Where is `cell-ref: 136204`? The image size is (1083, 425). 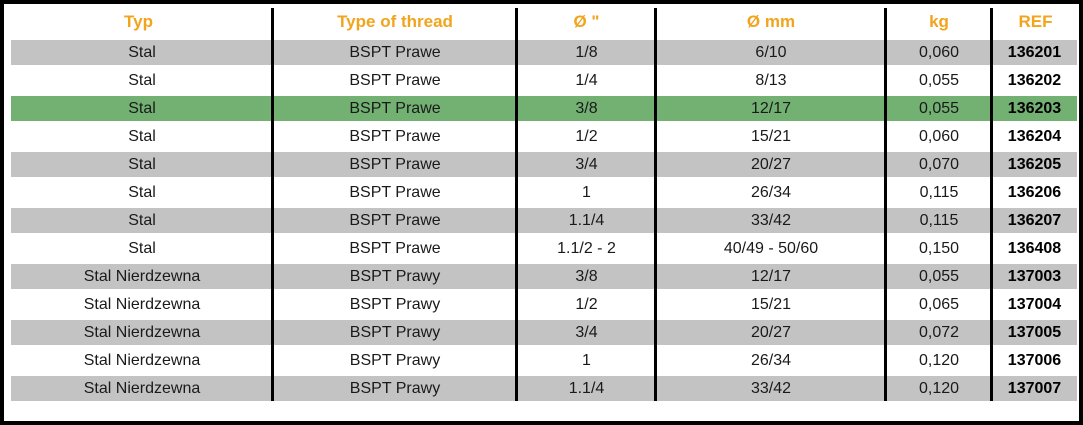
cell-ref: 136204 is located at coordinates (1034, 136).